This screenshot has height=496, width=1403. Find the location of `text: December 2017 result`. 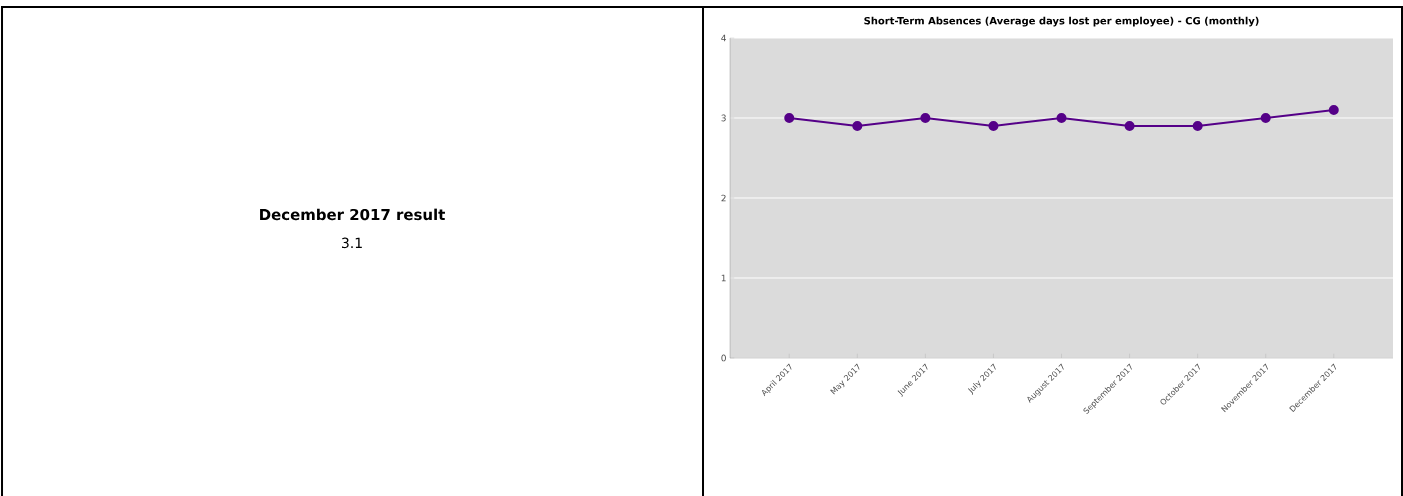

text: December 2017 result is located at coordinates (352, 214).